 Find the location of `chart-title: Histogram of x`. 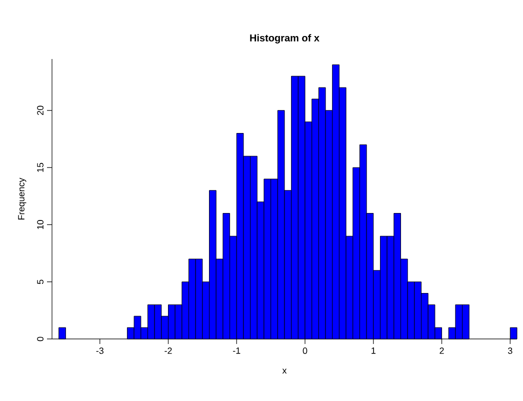

chart-title: Histogram of x is located at coordinates (285, 39).